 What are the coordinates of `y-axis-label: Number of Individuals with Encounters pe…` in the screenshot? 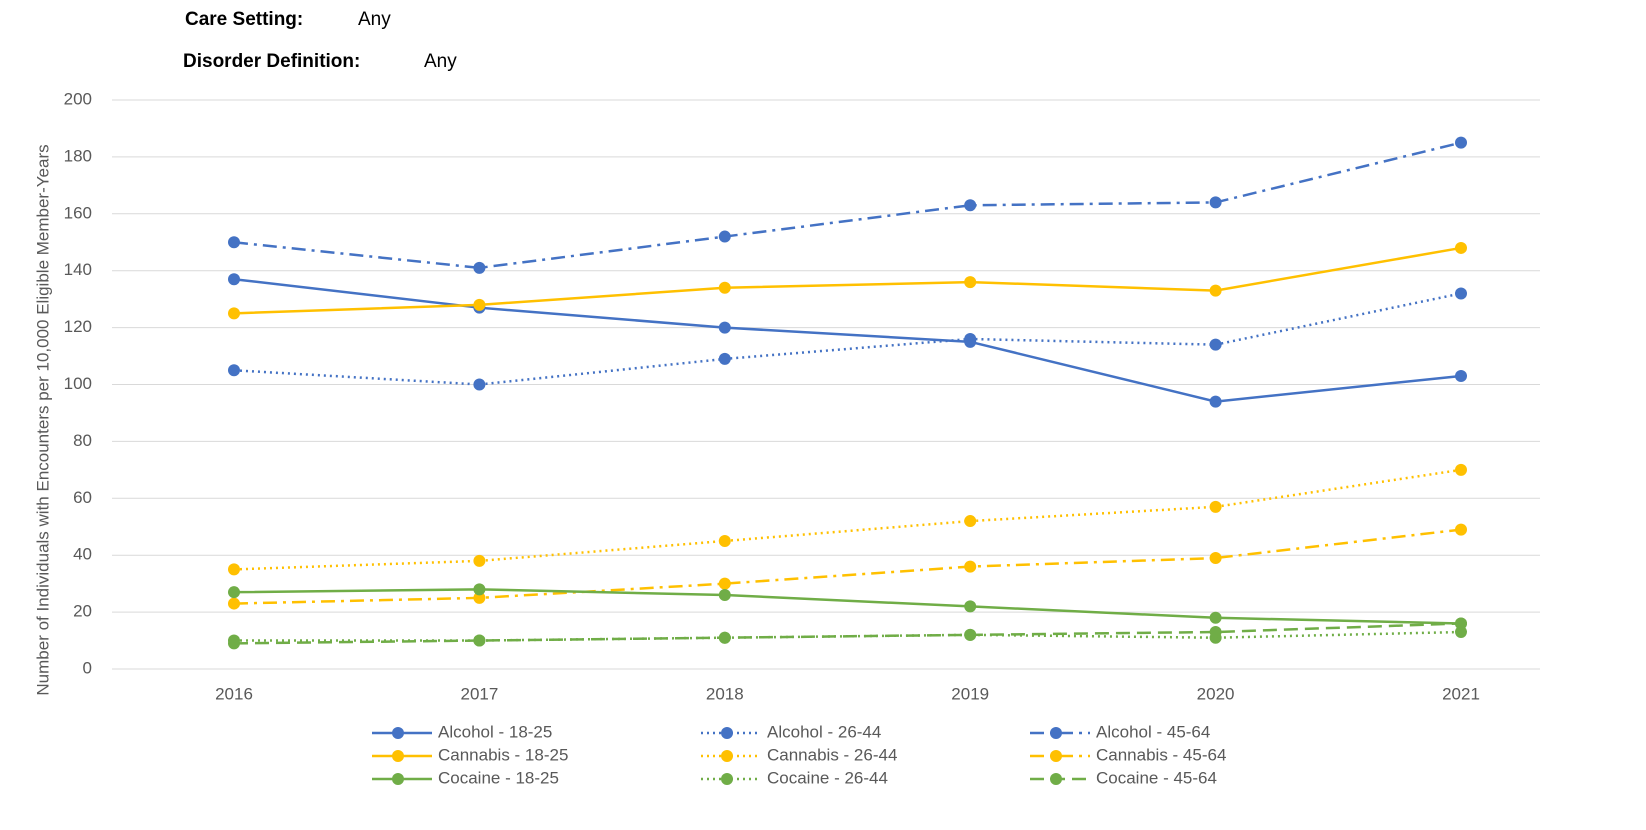 It's located at (42, 419).